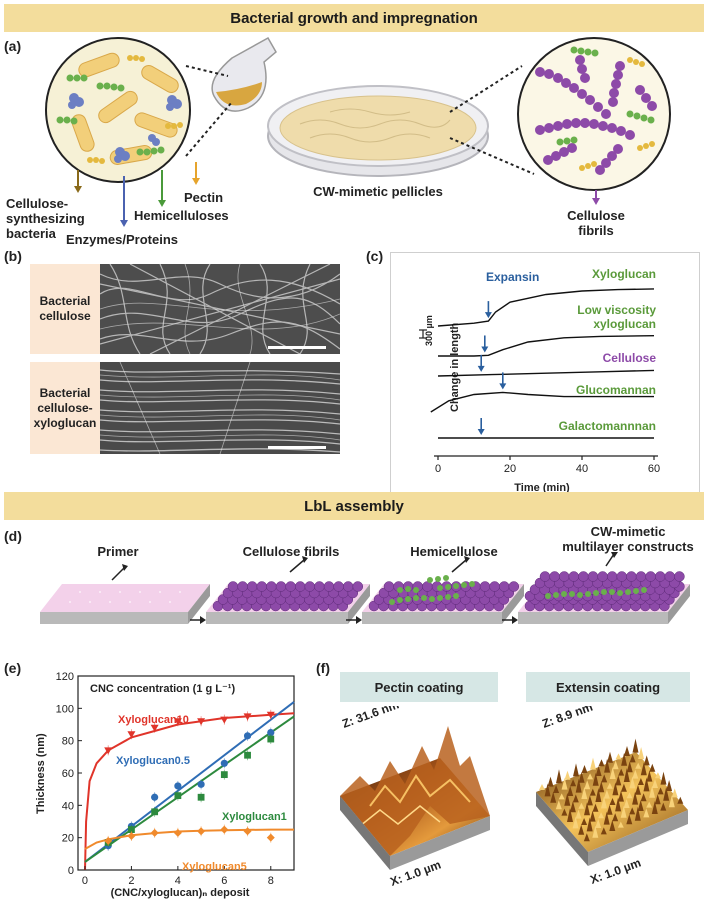 This screenshot has height=900, width=708. What do you see at coordinates (41, 773) in the screenshot?
I see `chart-e-ylabel: Thickness (nm)` at bounding box center [41, 773].